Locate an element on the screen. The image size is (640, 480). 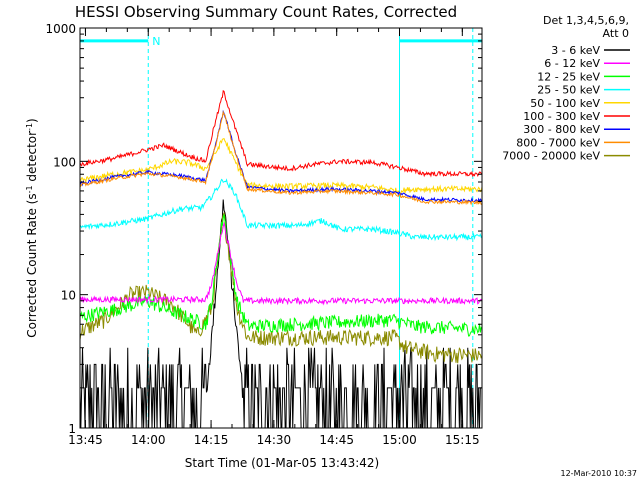
legend-label-1: 6 - 12 keV is located at coordinates (572, 63).